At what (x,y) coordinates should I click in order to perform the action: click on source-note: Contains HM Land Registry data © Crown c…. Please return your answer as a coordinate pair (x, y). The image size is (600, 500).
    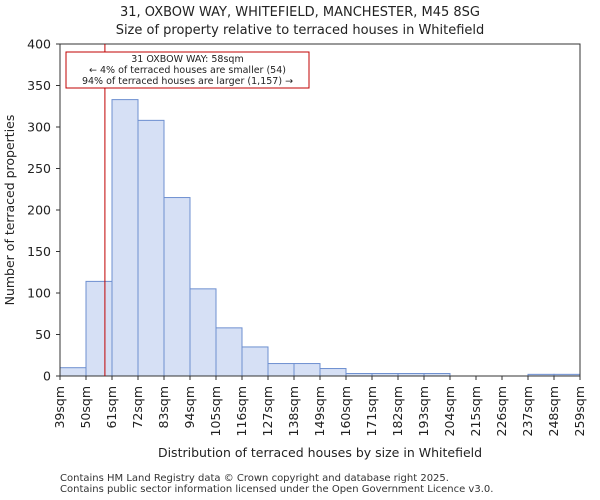
    Looking at the image, I should click on (276, 484).